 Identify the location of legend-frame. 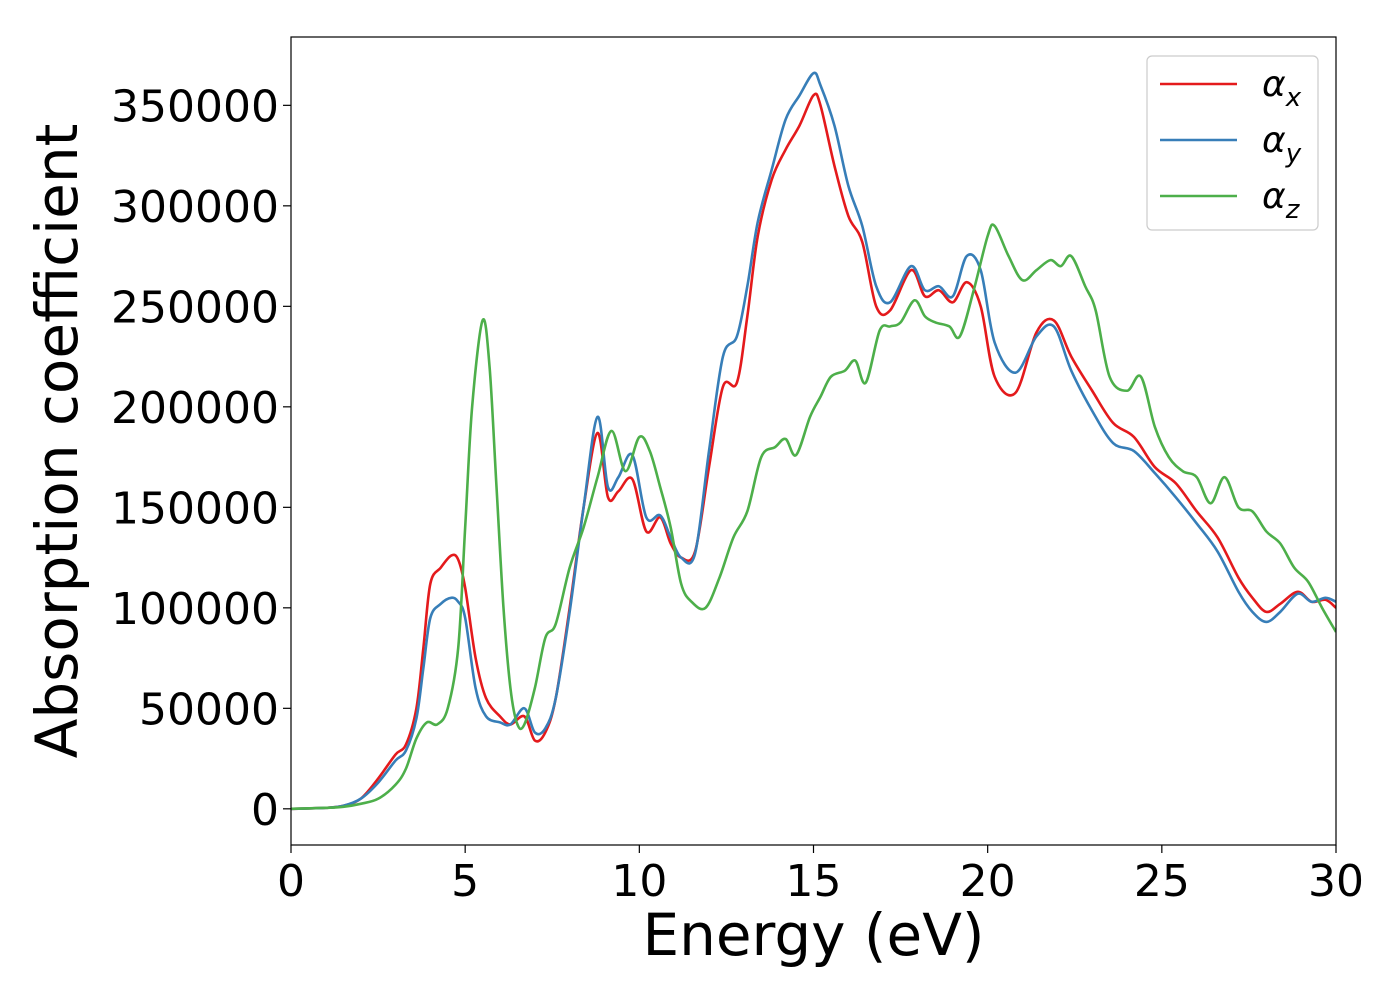
(1232, 143).